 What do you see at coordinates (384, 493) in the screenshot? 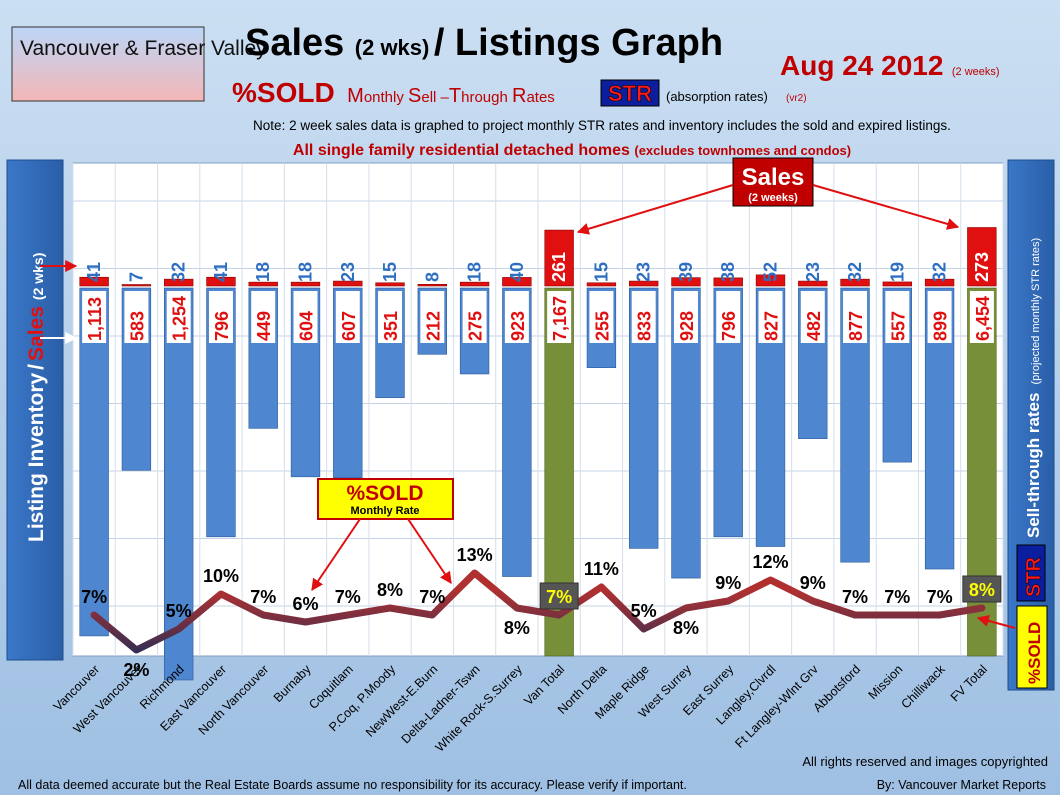
I see `sold-callout-label: %SOLD` at bounding box center [384, 493].